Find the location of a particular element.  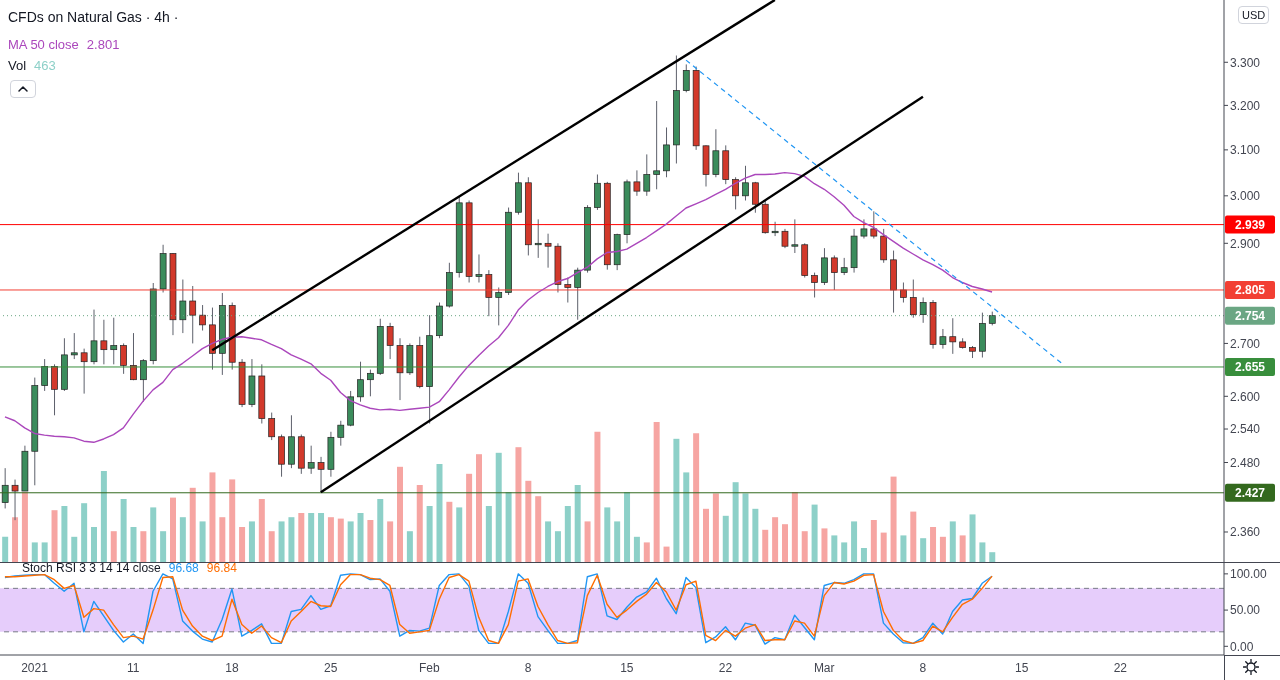

x-tick-label: 11 is located at coordinates (133, 667).